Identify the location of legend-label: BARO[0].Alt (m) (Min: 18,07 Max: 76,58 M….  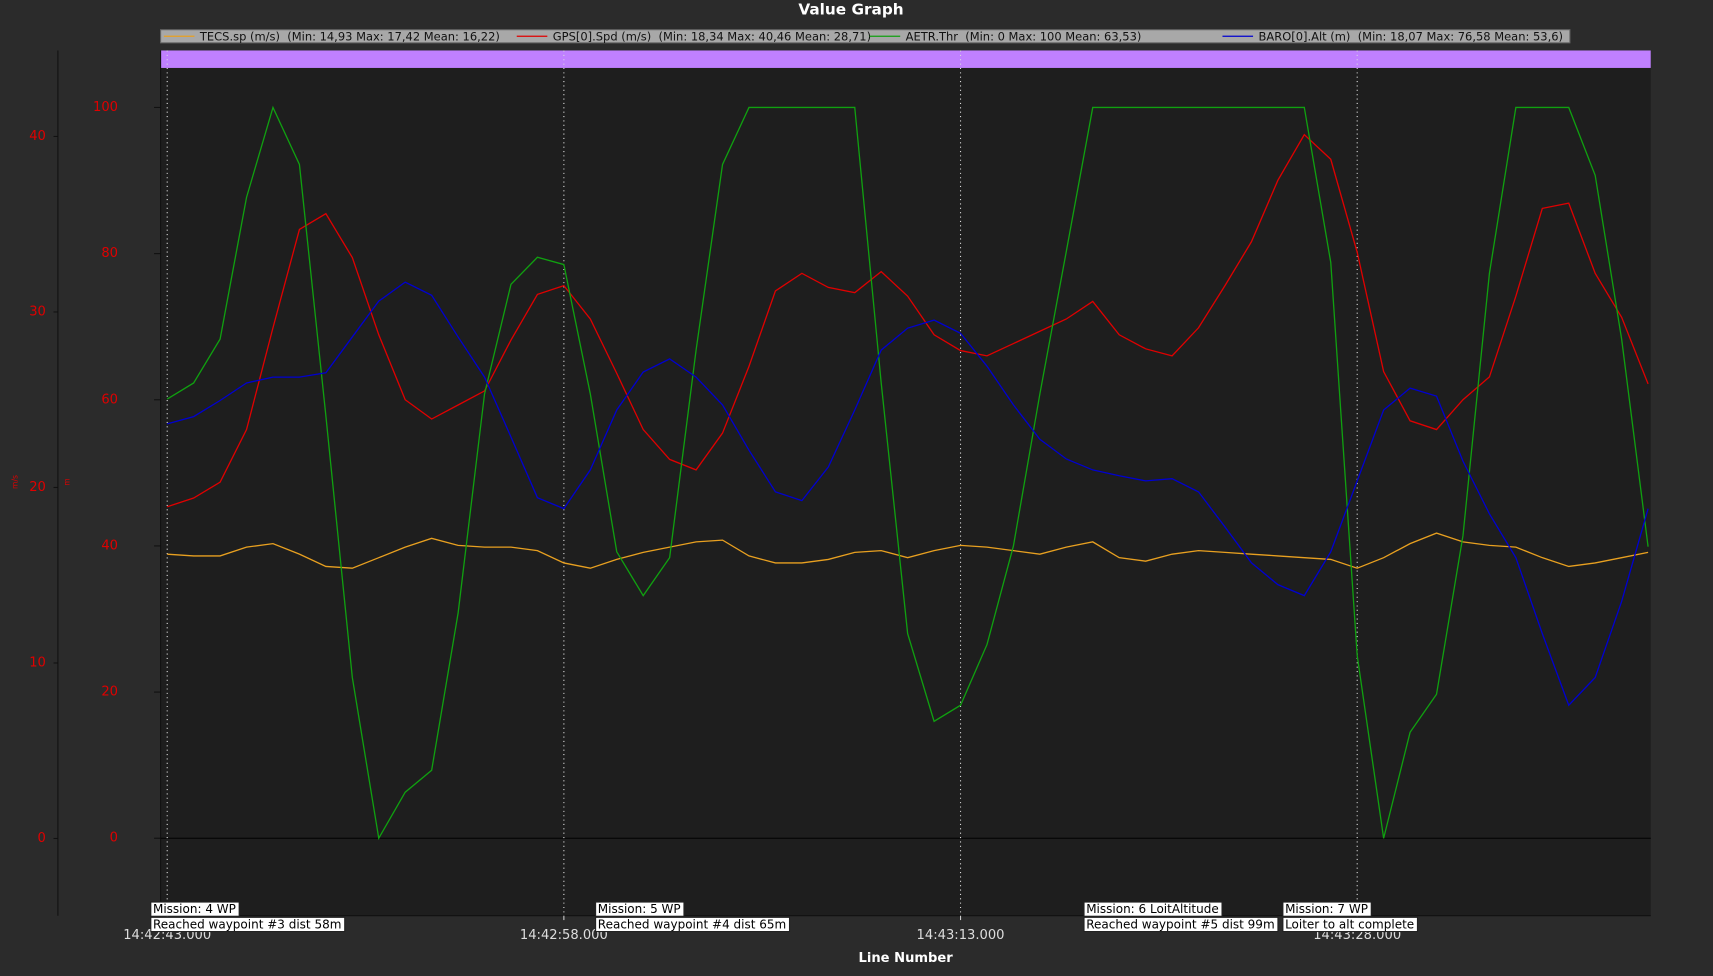
(1411, 36).